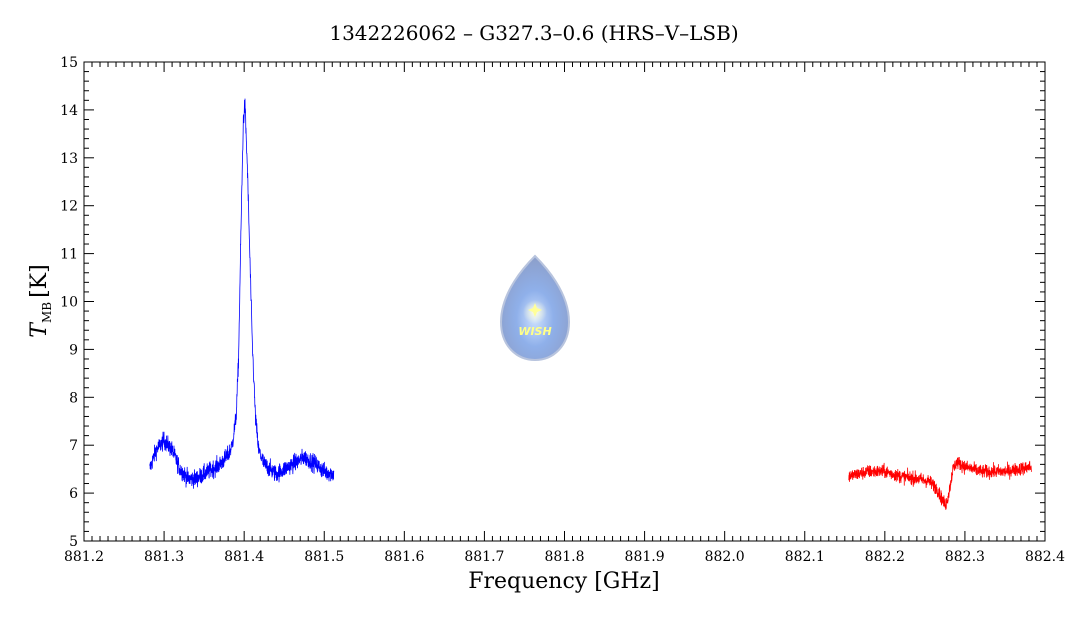  What do you see at coordinates (73, 494) in the screenshot?
I see `y-tick-label: 6` at bounding box center [73, 494].